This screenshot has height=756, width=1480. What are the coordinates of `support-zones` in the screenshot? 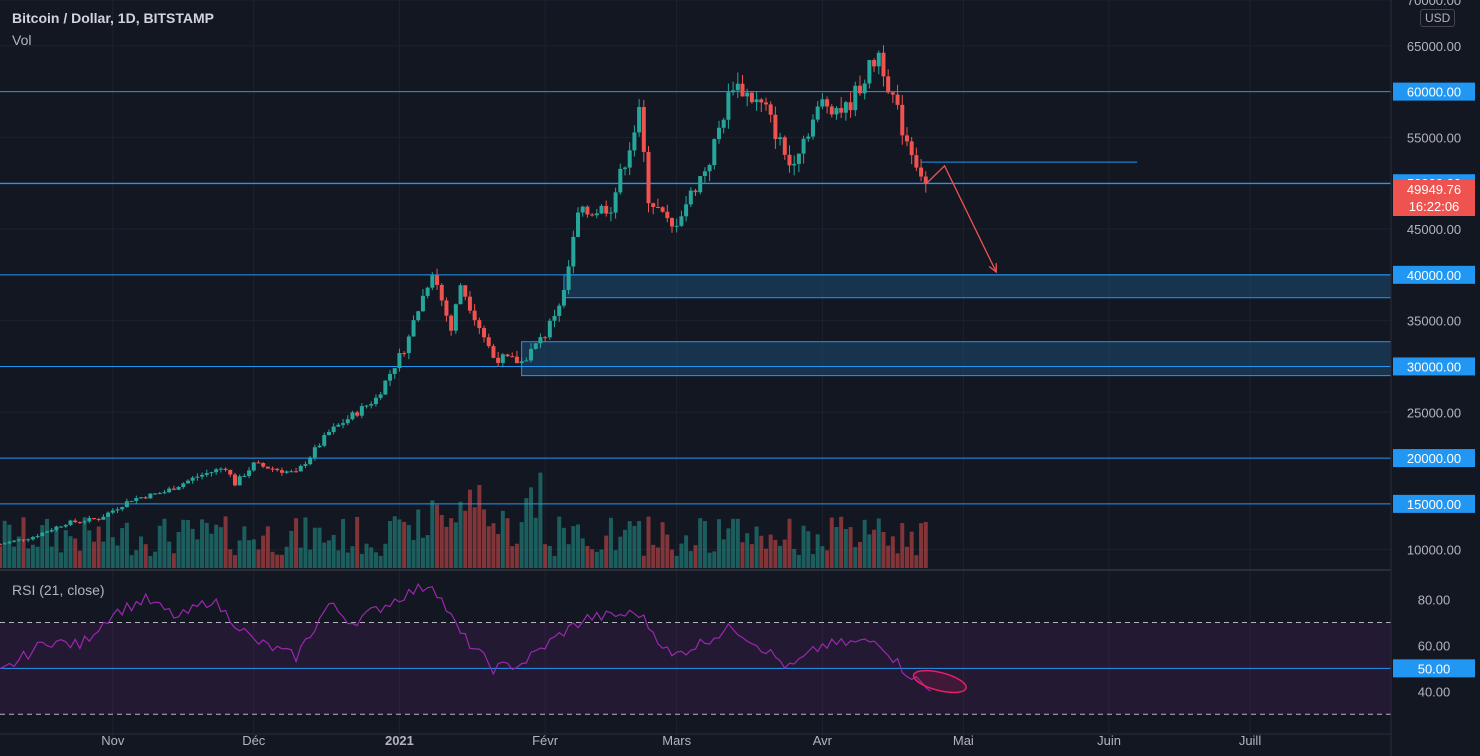 It's located at (956, 325).